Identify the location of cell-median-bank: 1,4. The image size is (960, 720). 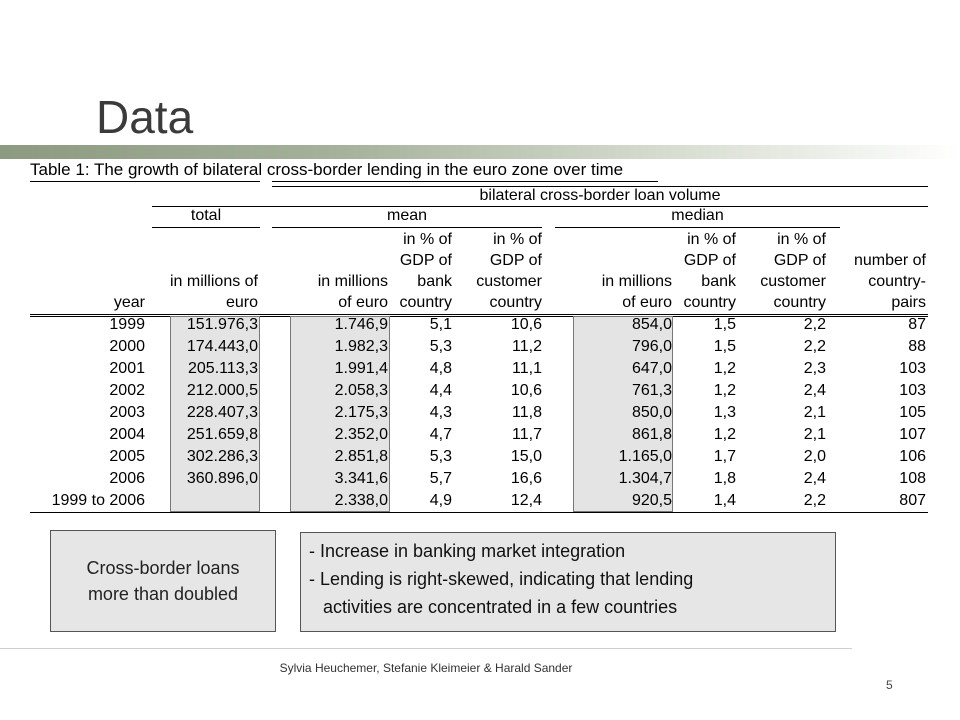
(724, 500).